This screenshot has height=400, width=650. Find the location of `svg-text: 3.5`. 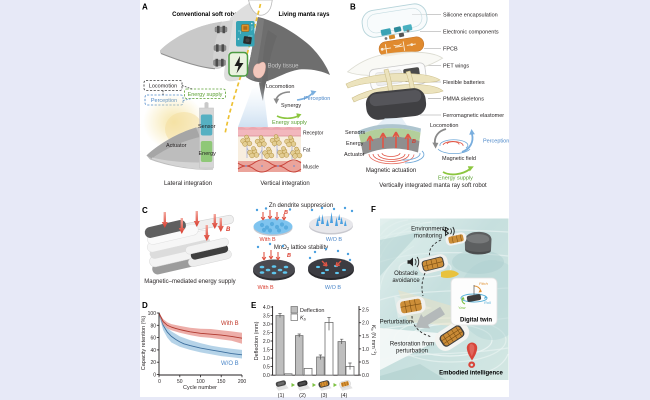

svg-text: 3.5 is located at coordinates (266, 317).